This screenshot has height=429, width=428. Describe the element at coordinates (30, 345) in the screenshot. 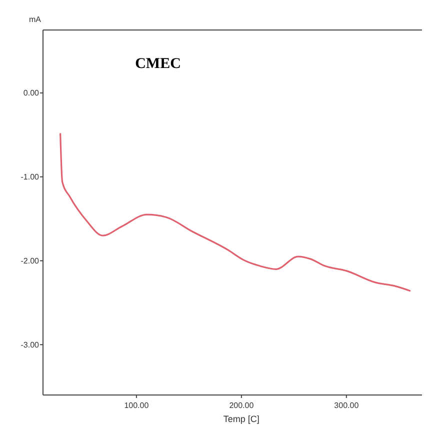

I see `y-tick-label: -3.00` at that location.